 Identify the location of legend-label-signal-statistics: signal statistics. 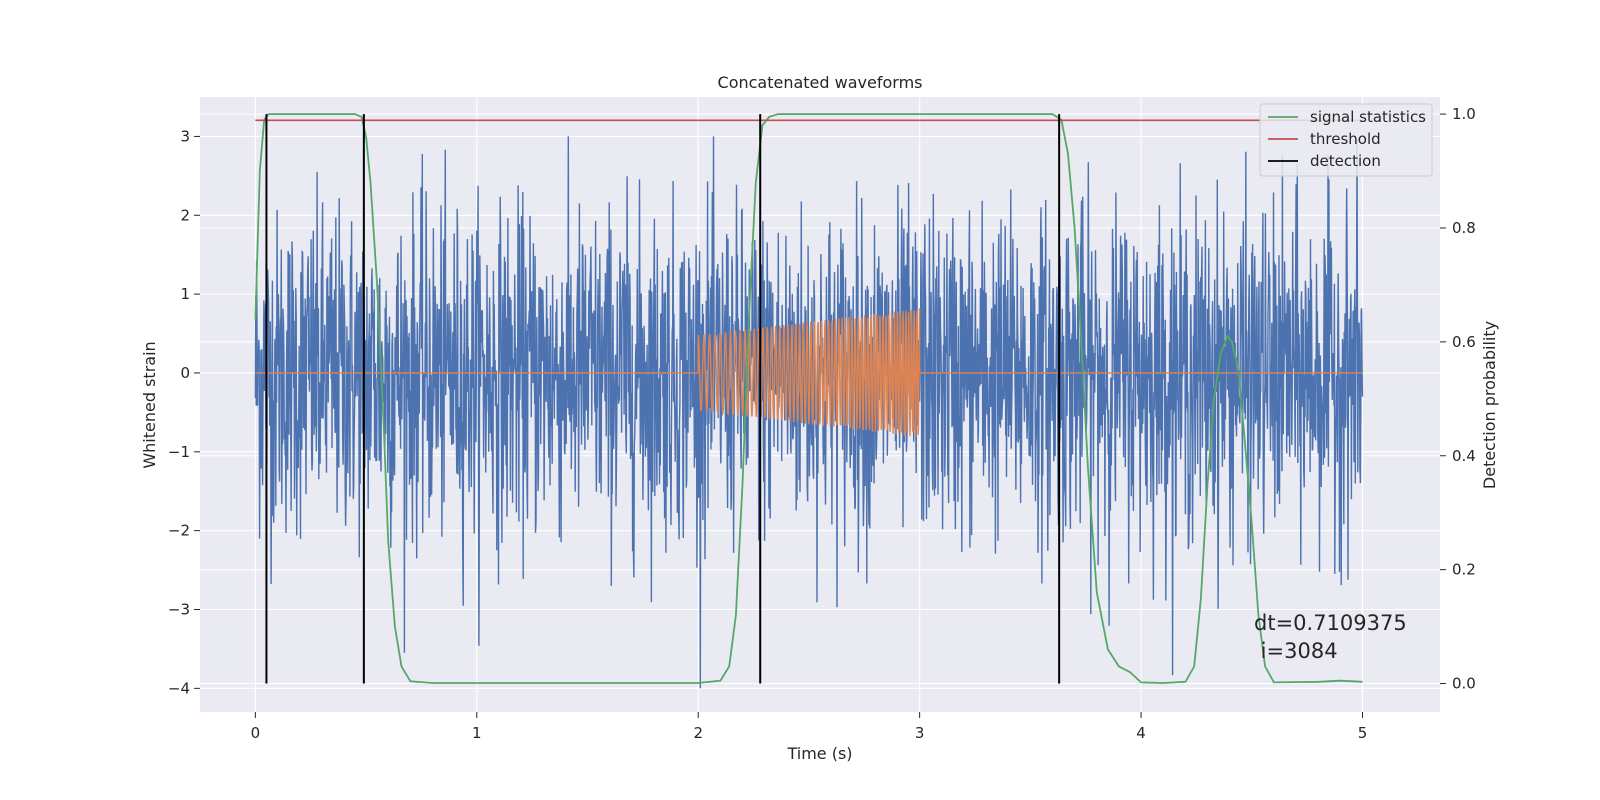
(1368, 117).